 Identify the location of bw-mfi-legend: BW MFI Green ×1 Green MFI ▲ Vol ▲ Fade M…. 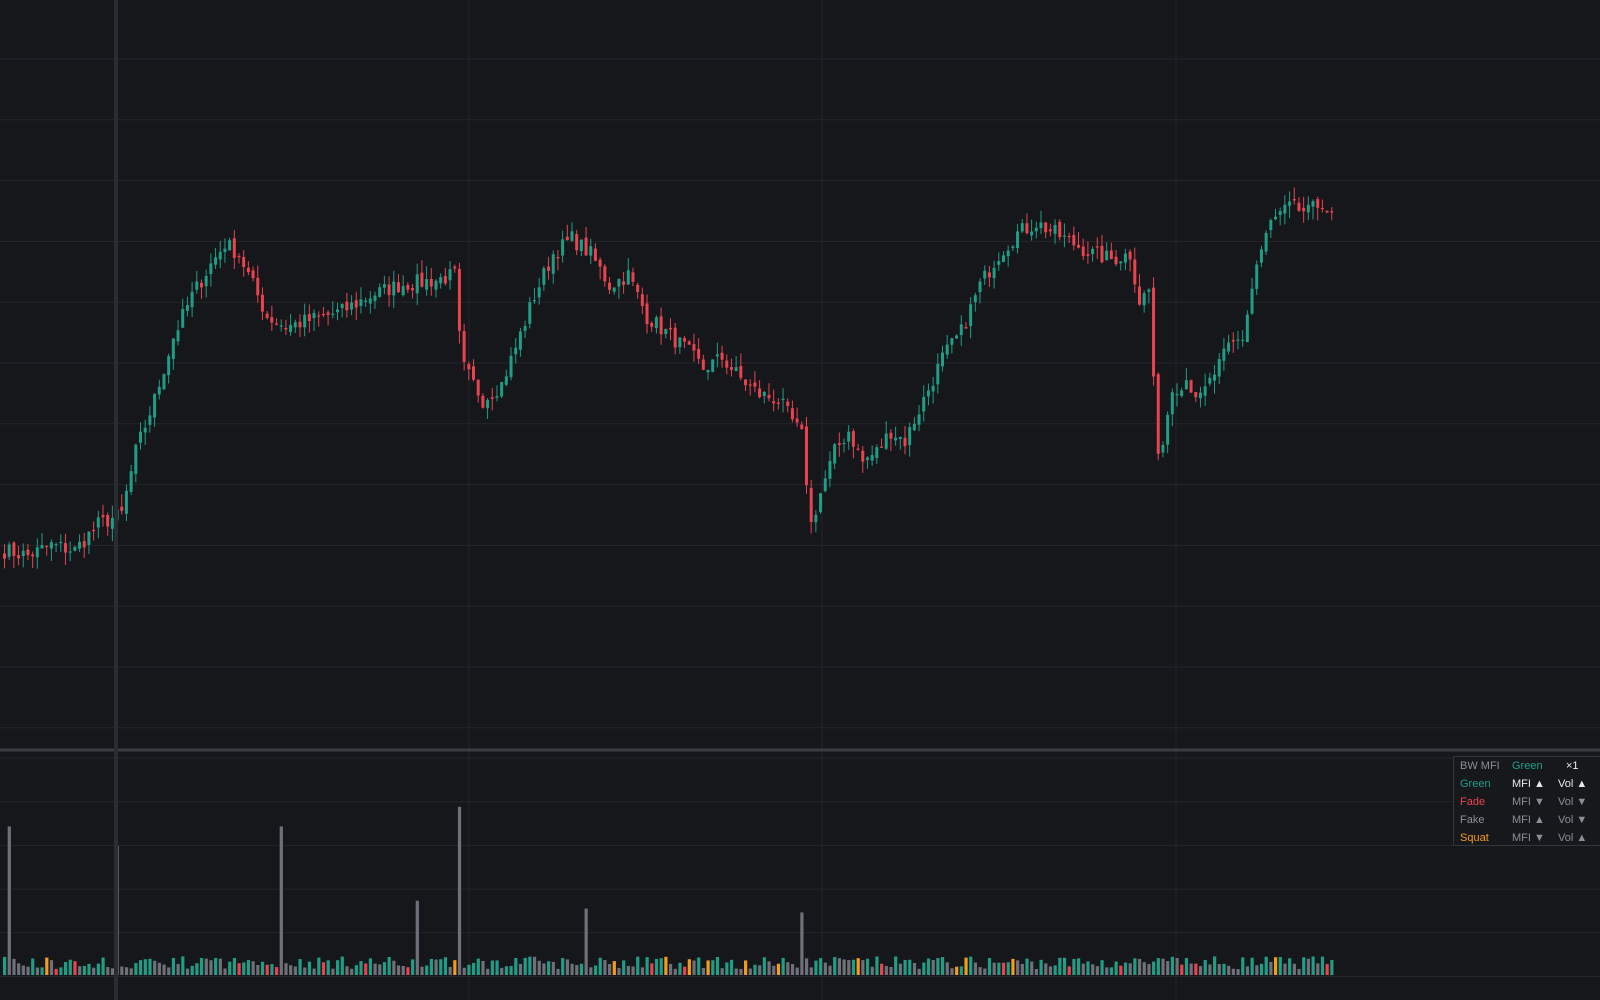
(1526, 801).